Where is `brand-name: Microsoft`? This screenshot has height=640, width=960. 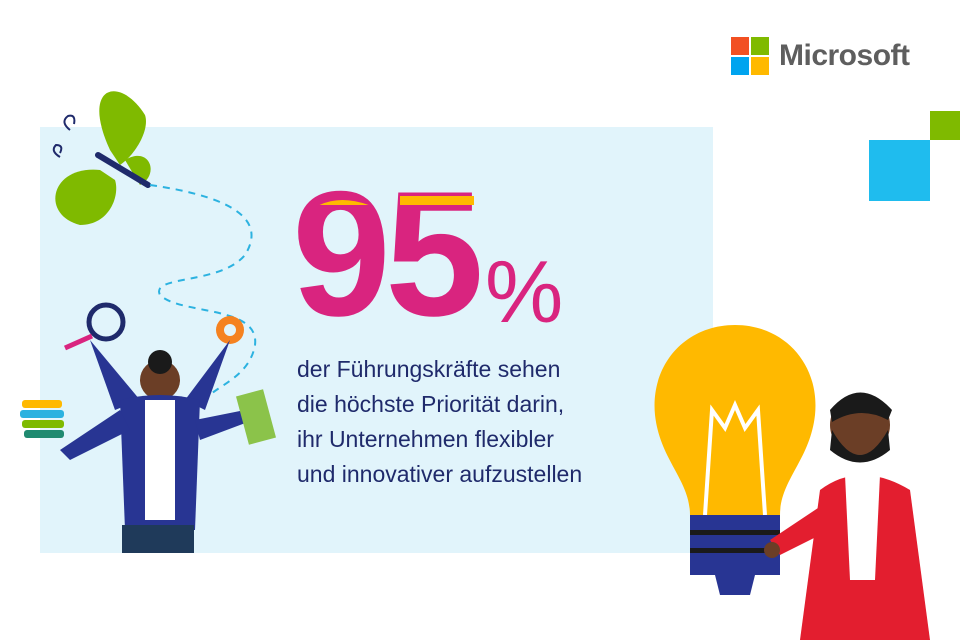
brand-name: Microsoft is located at coordinates (844, 55).